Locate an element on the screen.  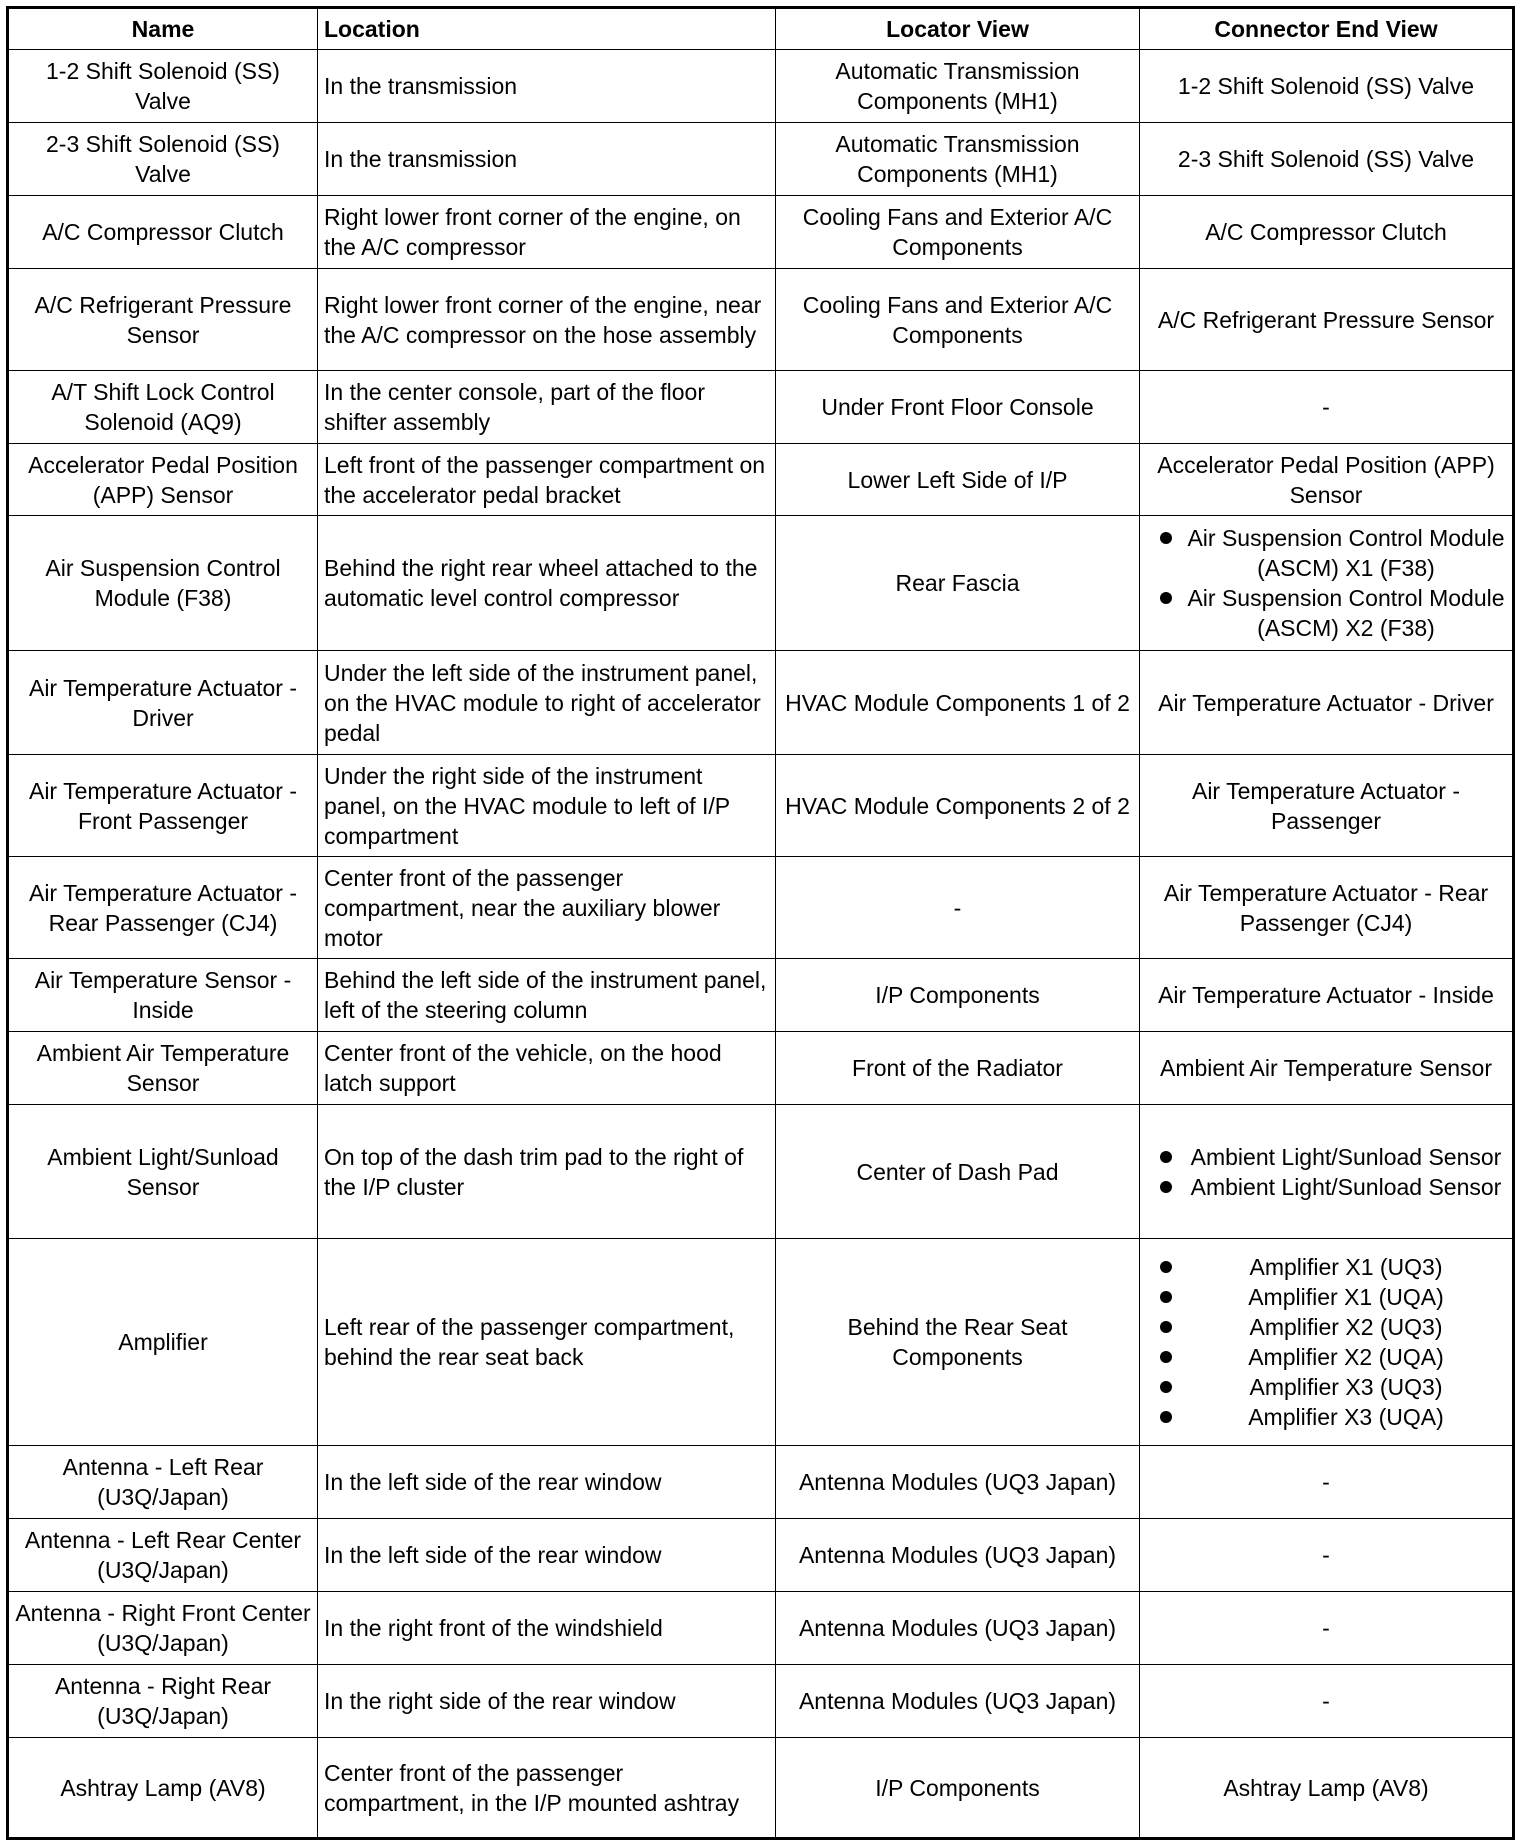
location-cell: In the right front of the windshield is located at coordinates (546, 1628).